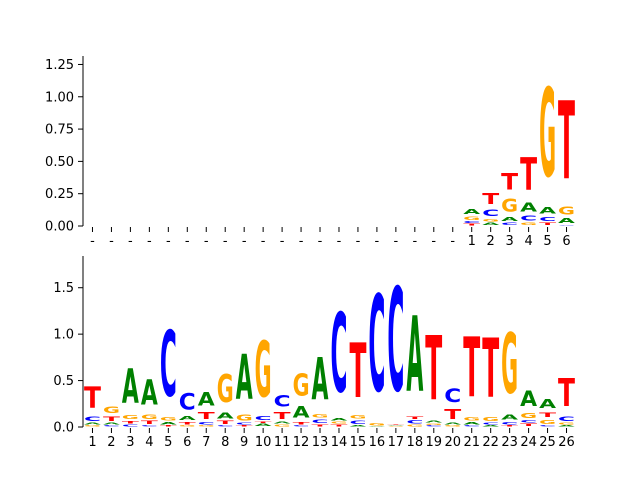  What do you see at coordinates (63, 428) in the screenshot?
I see `y-tick-label: 0.0` at bounding box center [63, 428].